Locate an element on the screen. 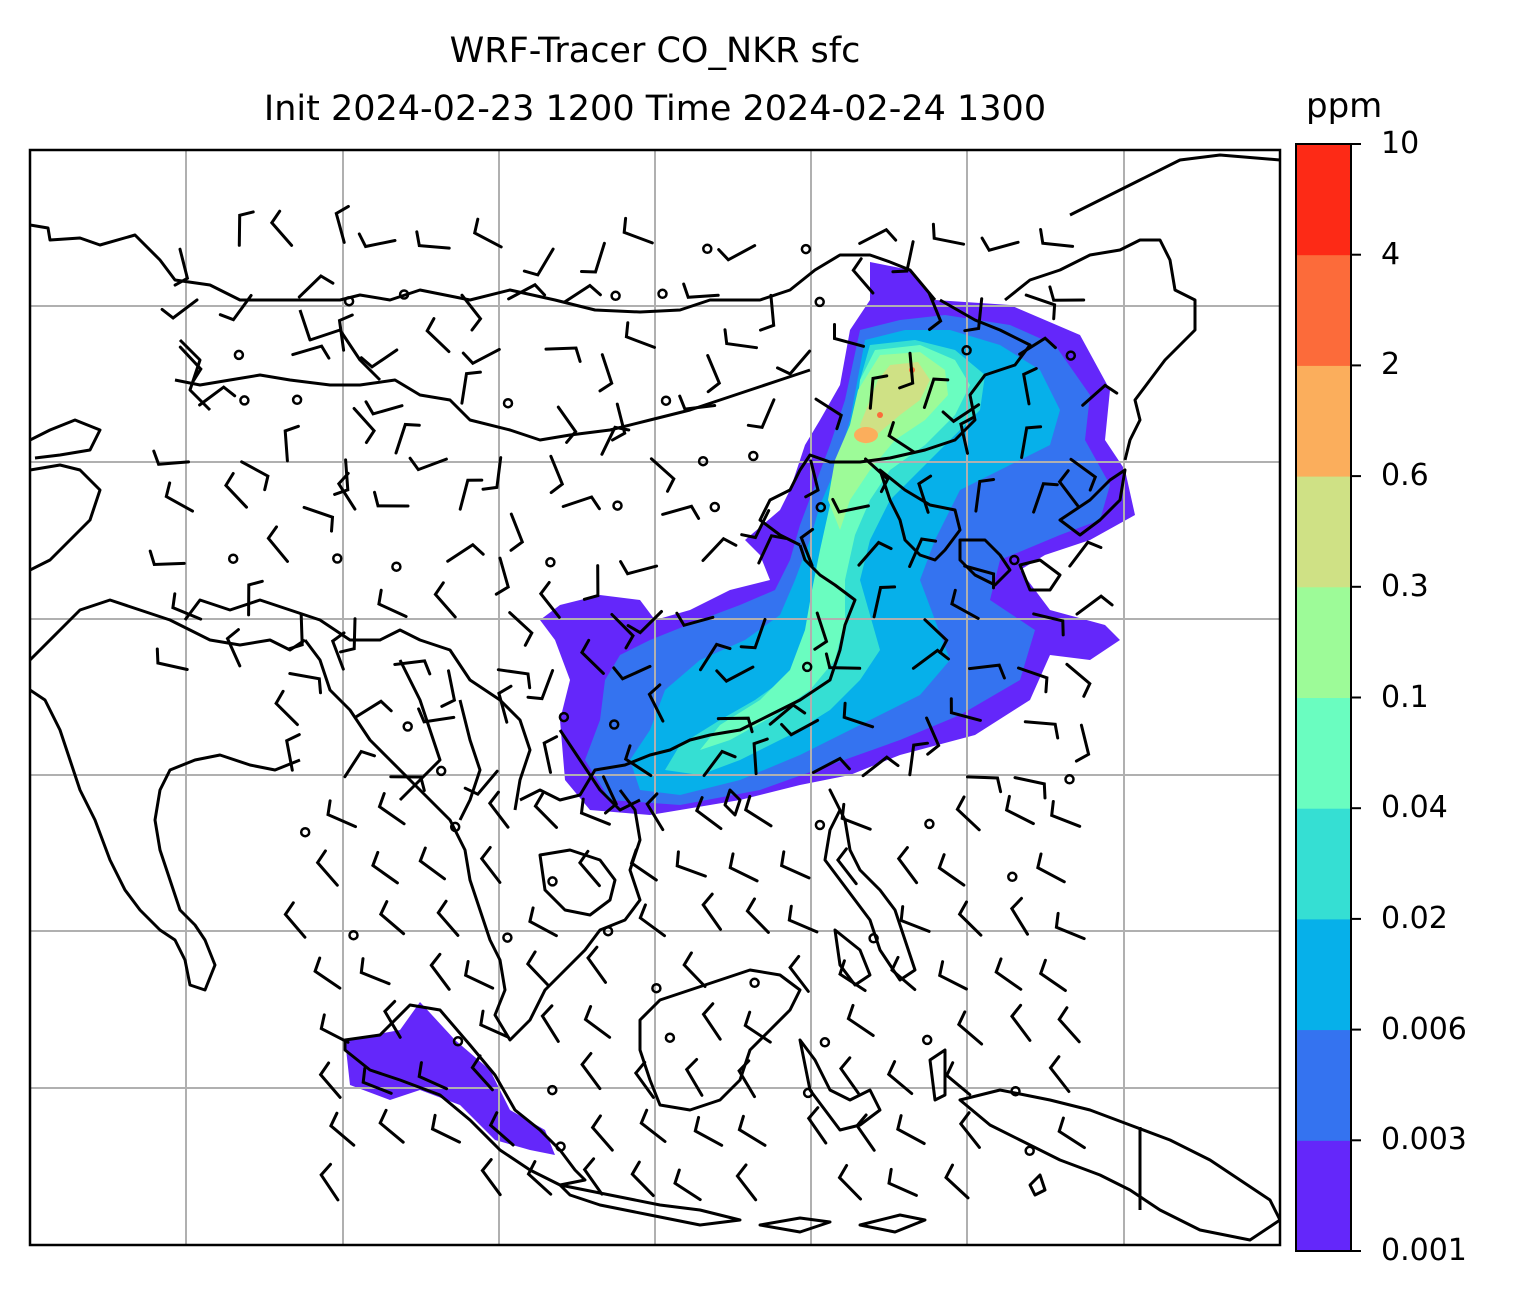  colorbar-tick-label: 0.3 is located at coordinates (1405, 586).